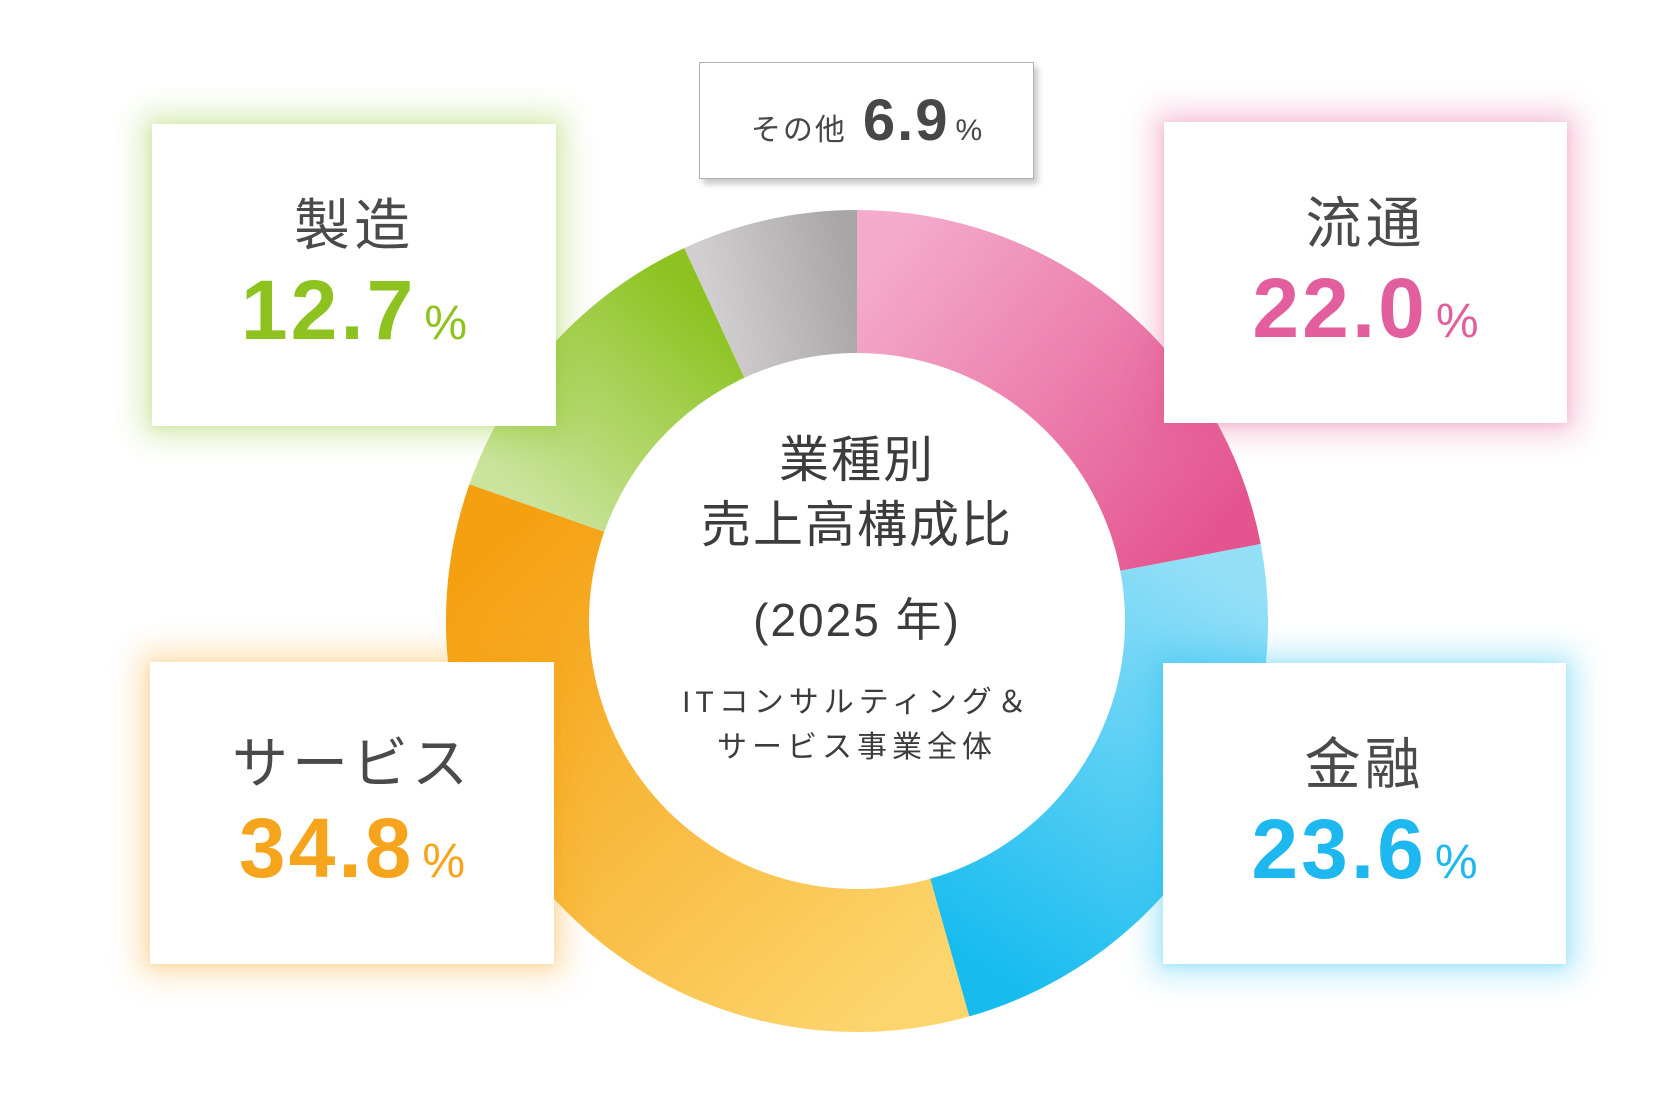  What do you see at coordinates (969, 130) in the screenshot?
I see `callout-unit-other: %` at bounding box center [969, 130].